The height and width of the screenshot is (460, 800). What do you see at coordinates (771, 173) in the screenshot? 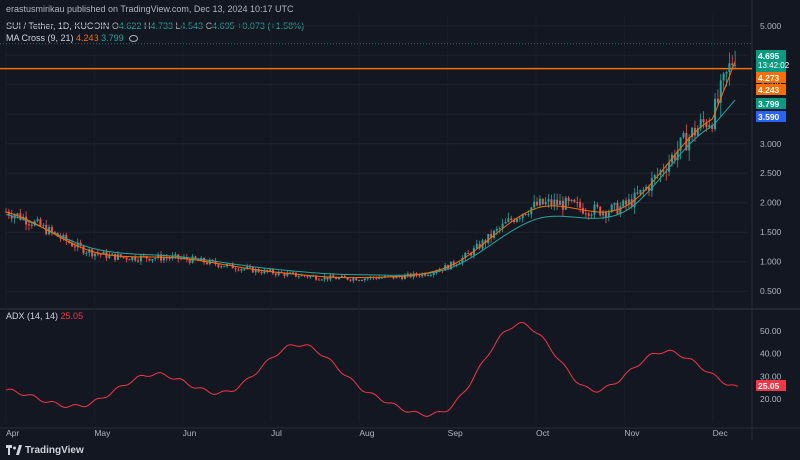
I see `price-tick-label: 2.500` at bounding box center [771, 173].